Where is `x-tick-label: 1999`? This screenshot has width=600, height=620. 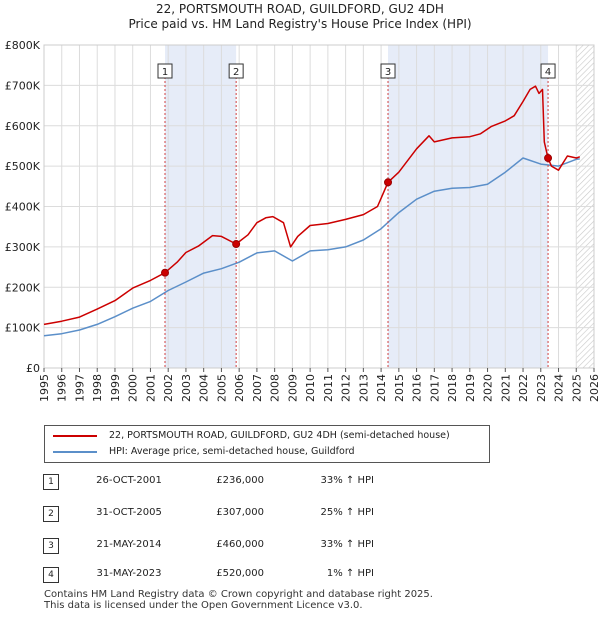
x-tick-label: 1999 is located at coordinates (115, 388).